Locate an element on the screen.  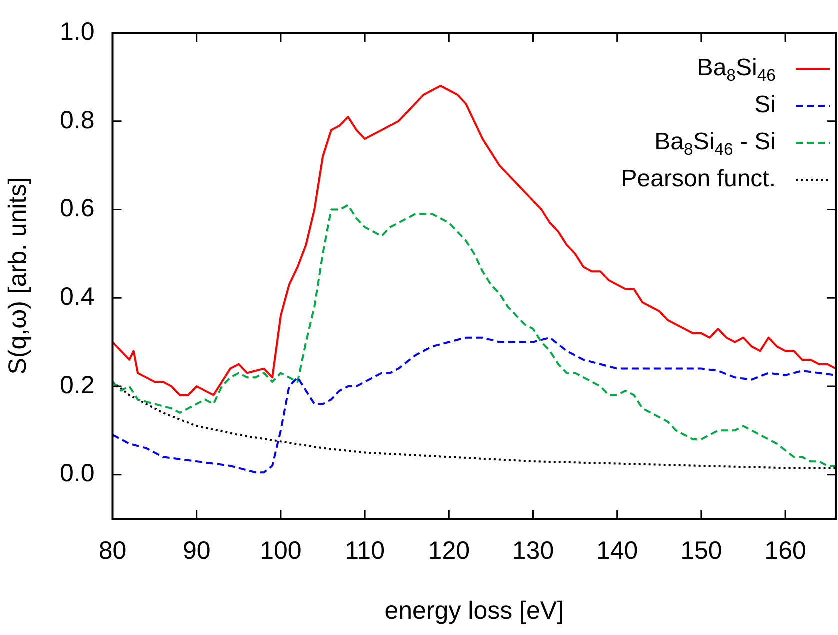
y-tick-label: 0.0 is located at coordinates (77, 474).